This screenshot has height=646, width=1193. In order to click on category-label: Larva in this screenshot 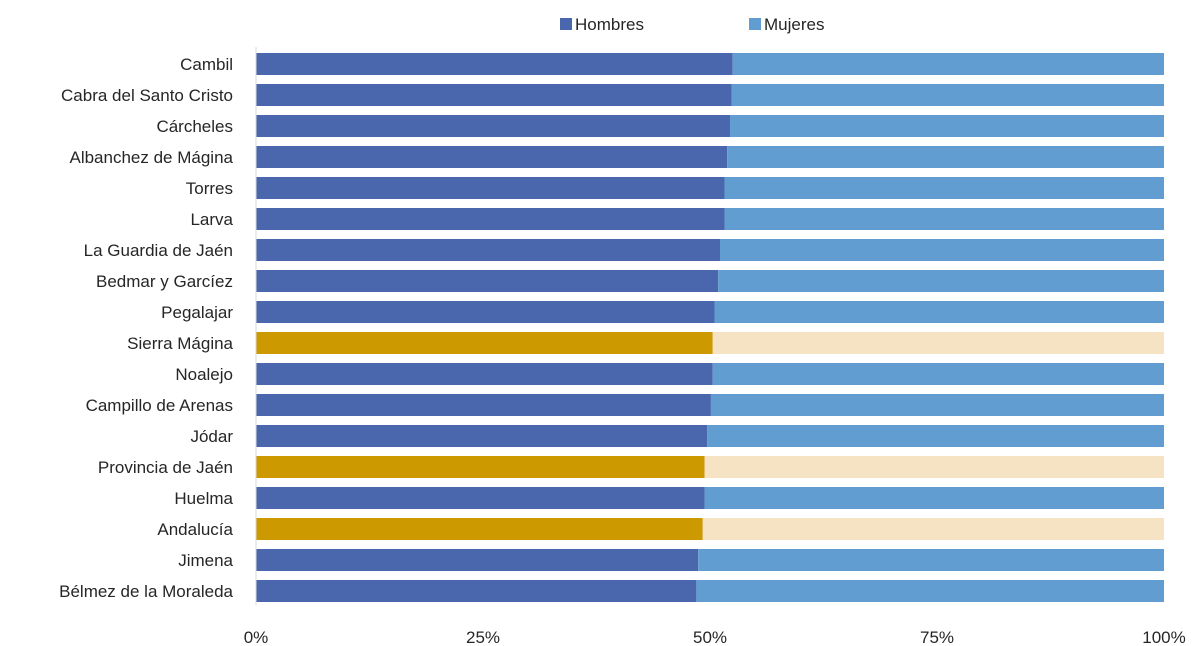, I will do `click(211, 219)`.